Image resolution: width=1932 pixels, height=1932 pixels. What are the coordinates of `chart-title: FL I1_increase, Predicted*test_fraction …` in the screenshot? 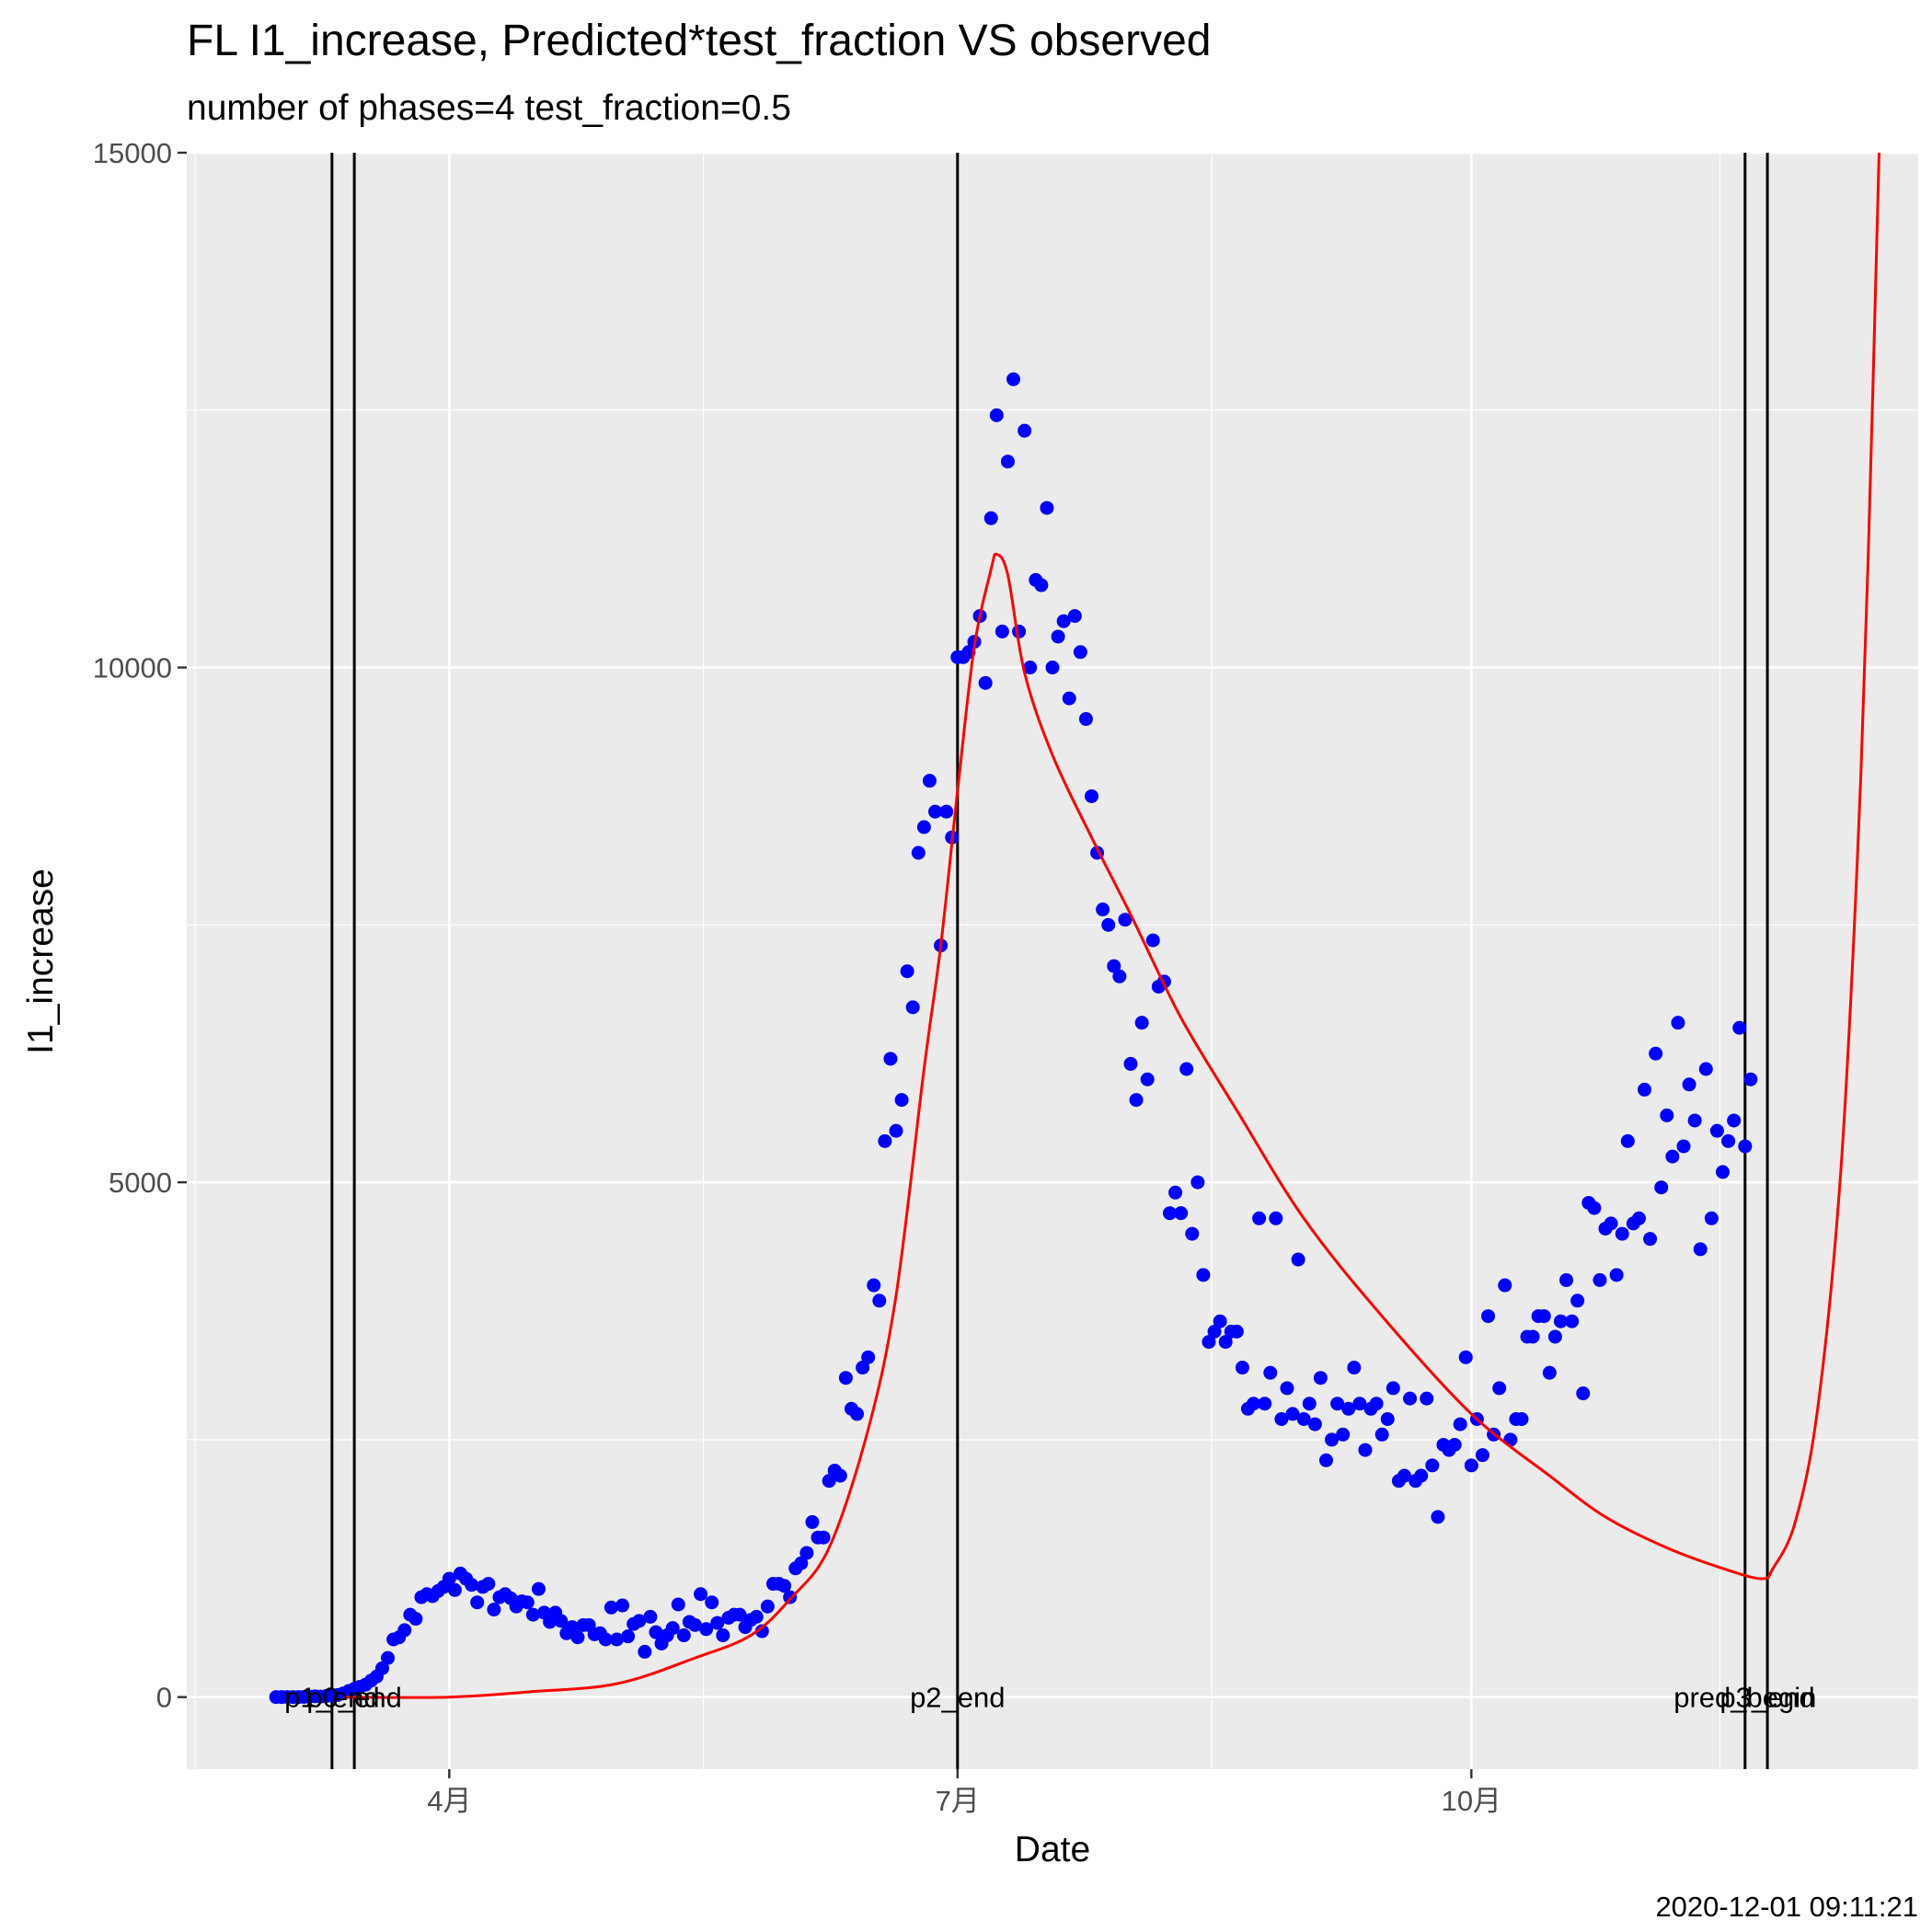 It's located at (699, 41).